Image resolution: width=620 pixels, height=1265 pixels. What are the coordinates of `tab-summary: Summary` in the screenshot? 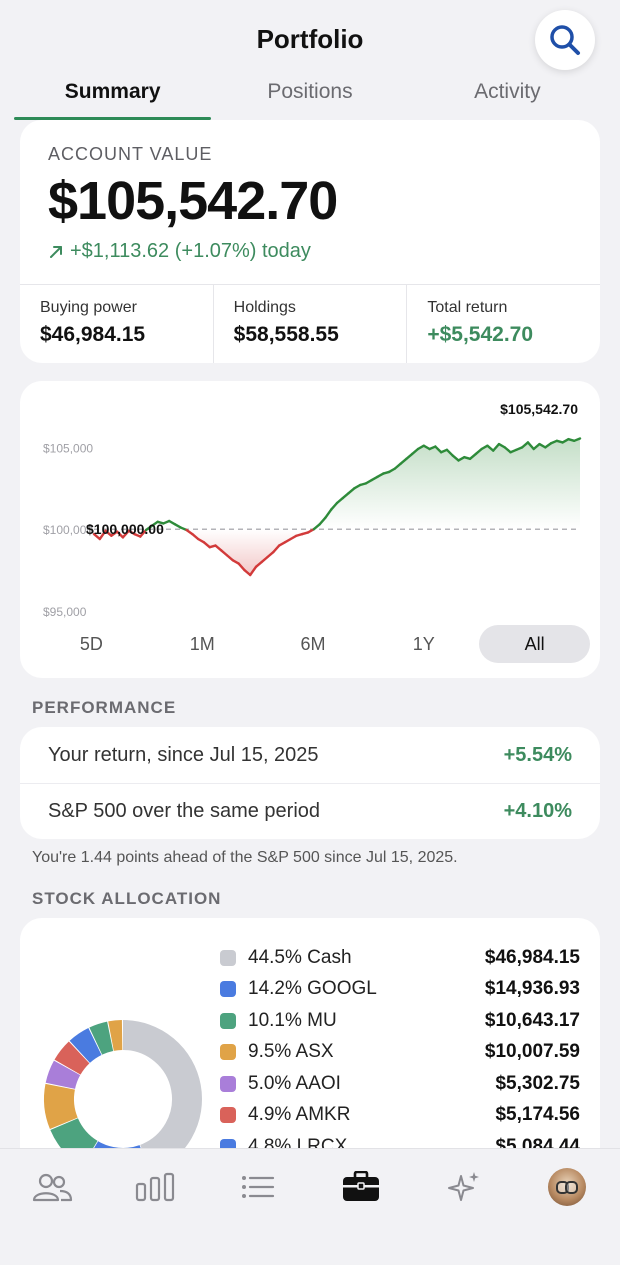 It's located at (113, 98).